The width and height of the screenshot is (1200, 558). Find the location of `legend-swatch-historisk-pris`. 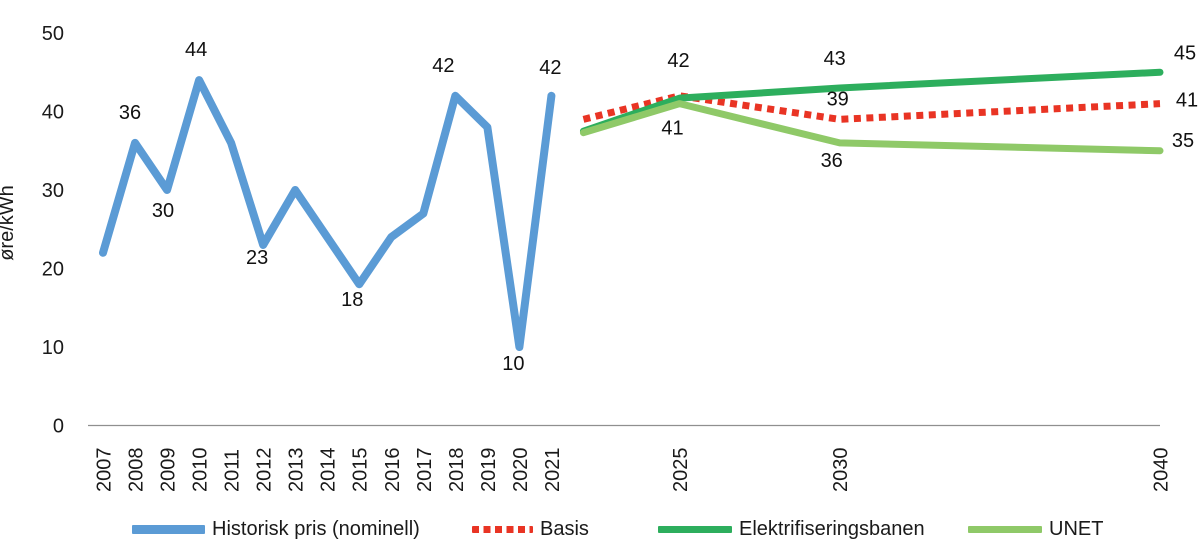

legend-swatch-historisk-pris is located at coordinates (168, 529).